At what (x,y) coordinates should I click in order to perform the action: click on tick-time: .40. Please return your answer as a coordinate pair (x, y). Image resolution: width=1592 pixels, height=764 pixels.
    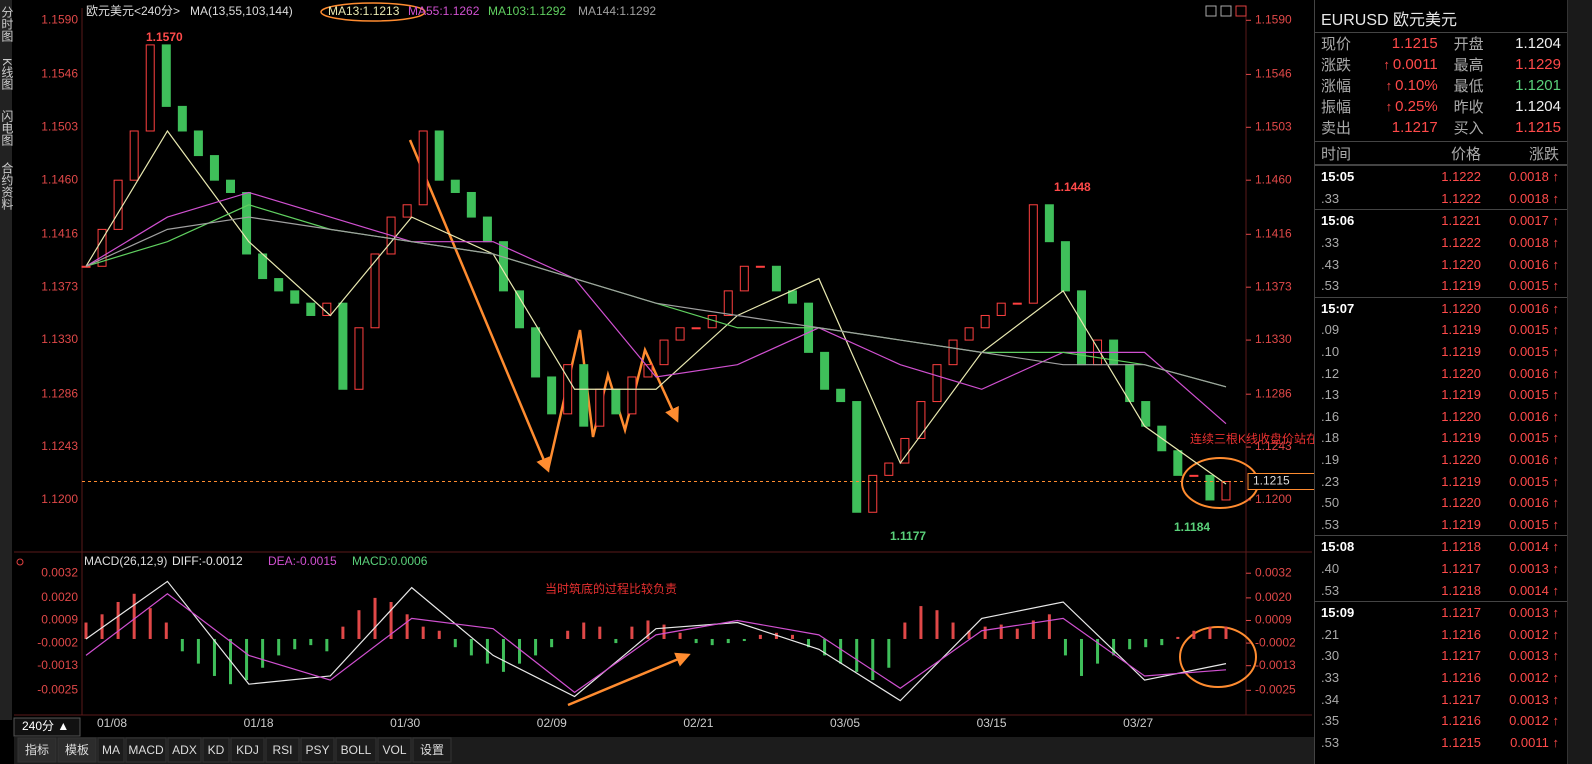
    Looking at the image, I should click on (1330, 568).